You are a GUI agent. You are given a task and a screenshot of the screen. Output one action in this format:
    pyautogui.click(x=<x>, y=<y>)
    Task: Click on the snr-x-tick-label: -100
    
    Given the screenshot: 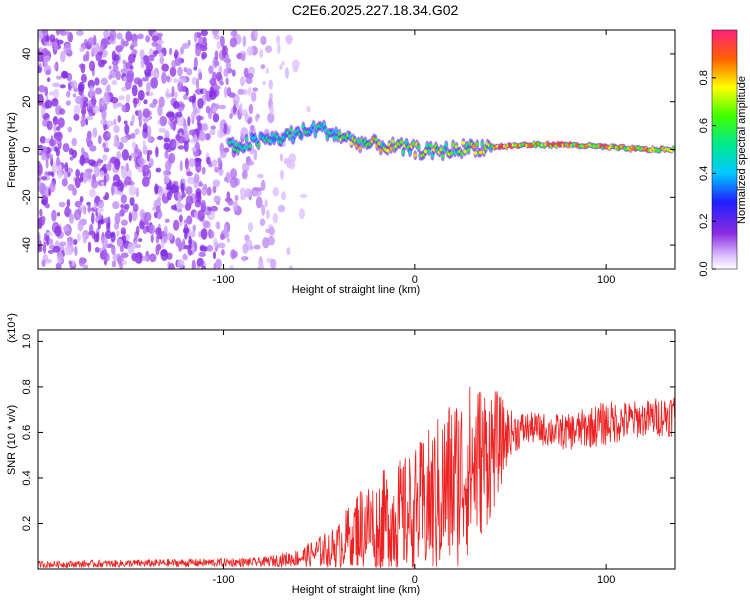 What is the action you would take?
    pyautogui.click(x=224, y=580)
    